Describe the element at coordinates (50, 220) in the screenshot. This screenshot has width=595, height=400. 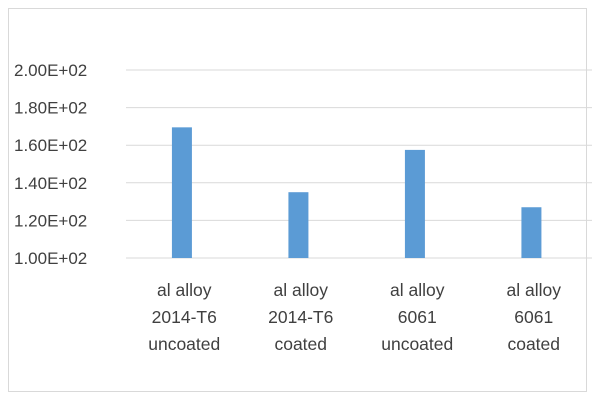
I see `y-tick-label: 1.20E+02` at that location.